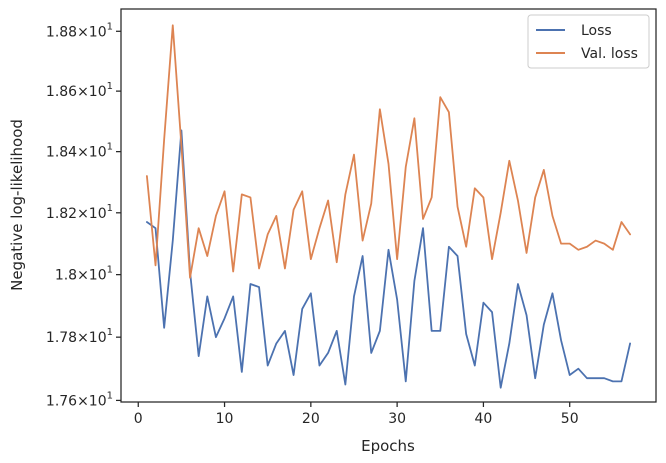 This screenshot has height=463, width=666. Describe the element at coordinates (225, 419) in the screenshot. I see `x-tick-label: 10` at that location.